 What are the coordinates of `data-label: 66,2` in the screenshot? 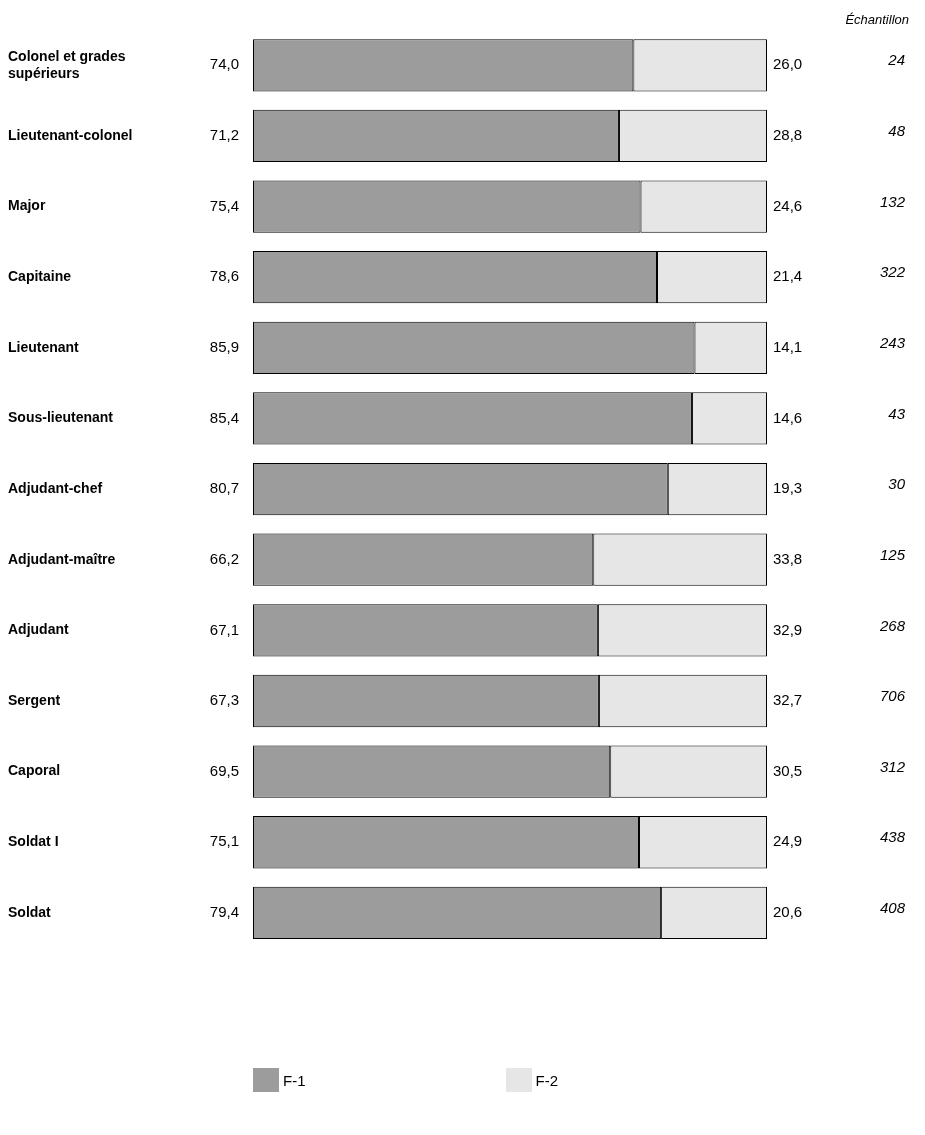 It's located at (224, 558).